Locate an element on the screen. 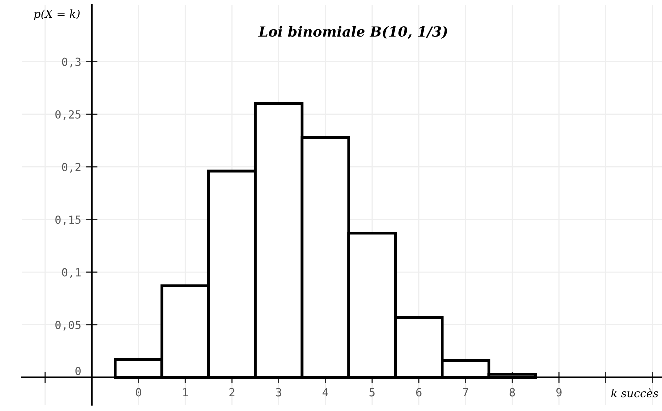 Image resolution: width=662 pixels, height=411 pixels. x-tick-label: 9 is located at coordinates (559, 392).